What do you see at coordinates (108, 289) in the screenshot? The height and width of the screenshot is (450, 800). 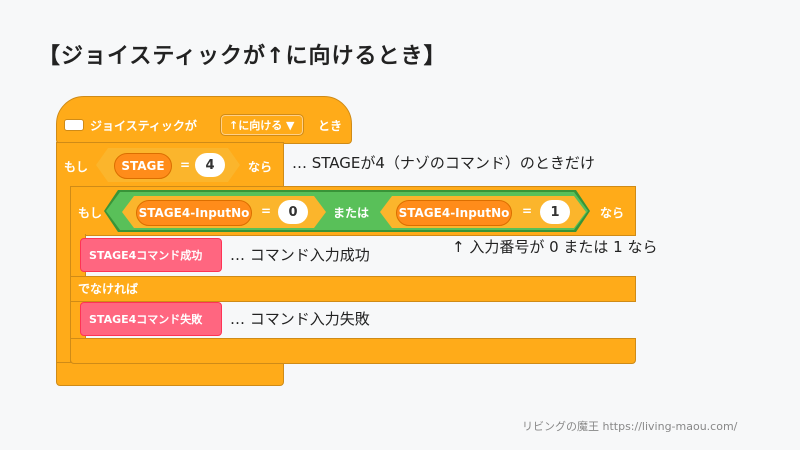 I see `else-label: でなければ` at bounding box center [108, 289].